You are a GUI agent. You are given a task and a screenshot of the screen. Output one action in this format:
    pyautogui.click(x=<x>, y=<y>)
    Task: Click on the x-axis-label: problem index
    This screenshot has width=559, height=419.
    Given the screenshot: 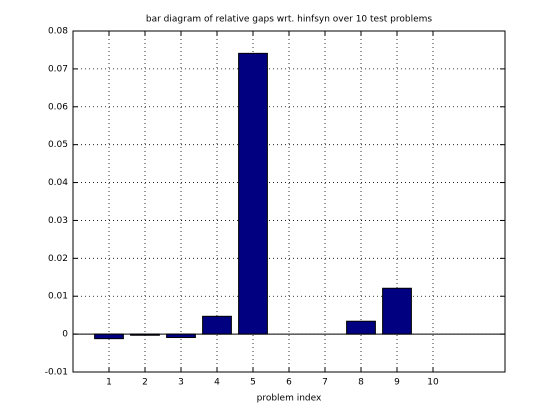 What is the action you would take?
    pyautogui.click(x=289, y=399)
    